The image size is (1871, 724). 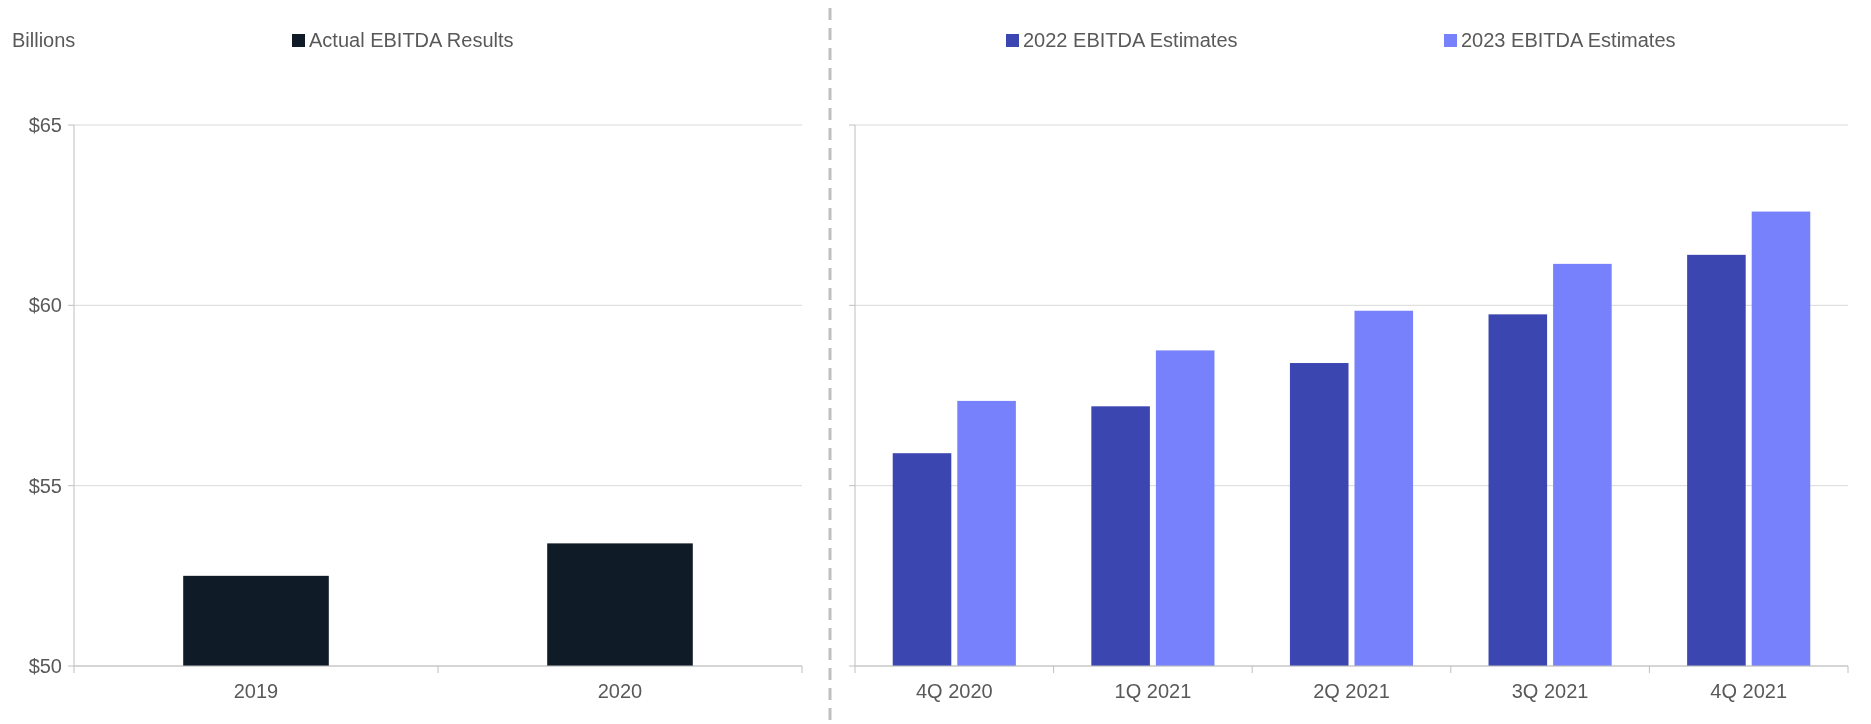 I want to click on y-axis-title: Billions, so click(x=44, y=40).